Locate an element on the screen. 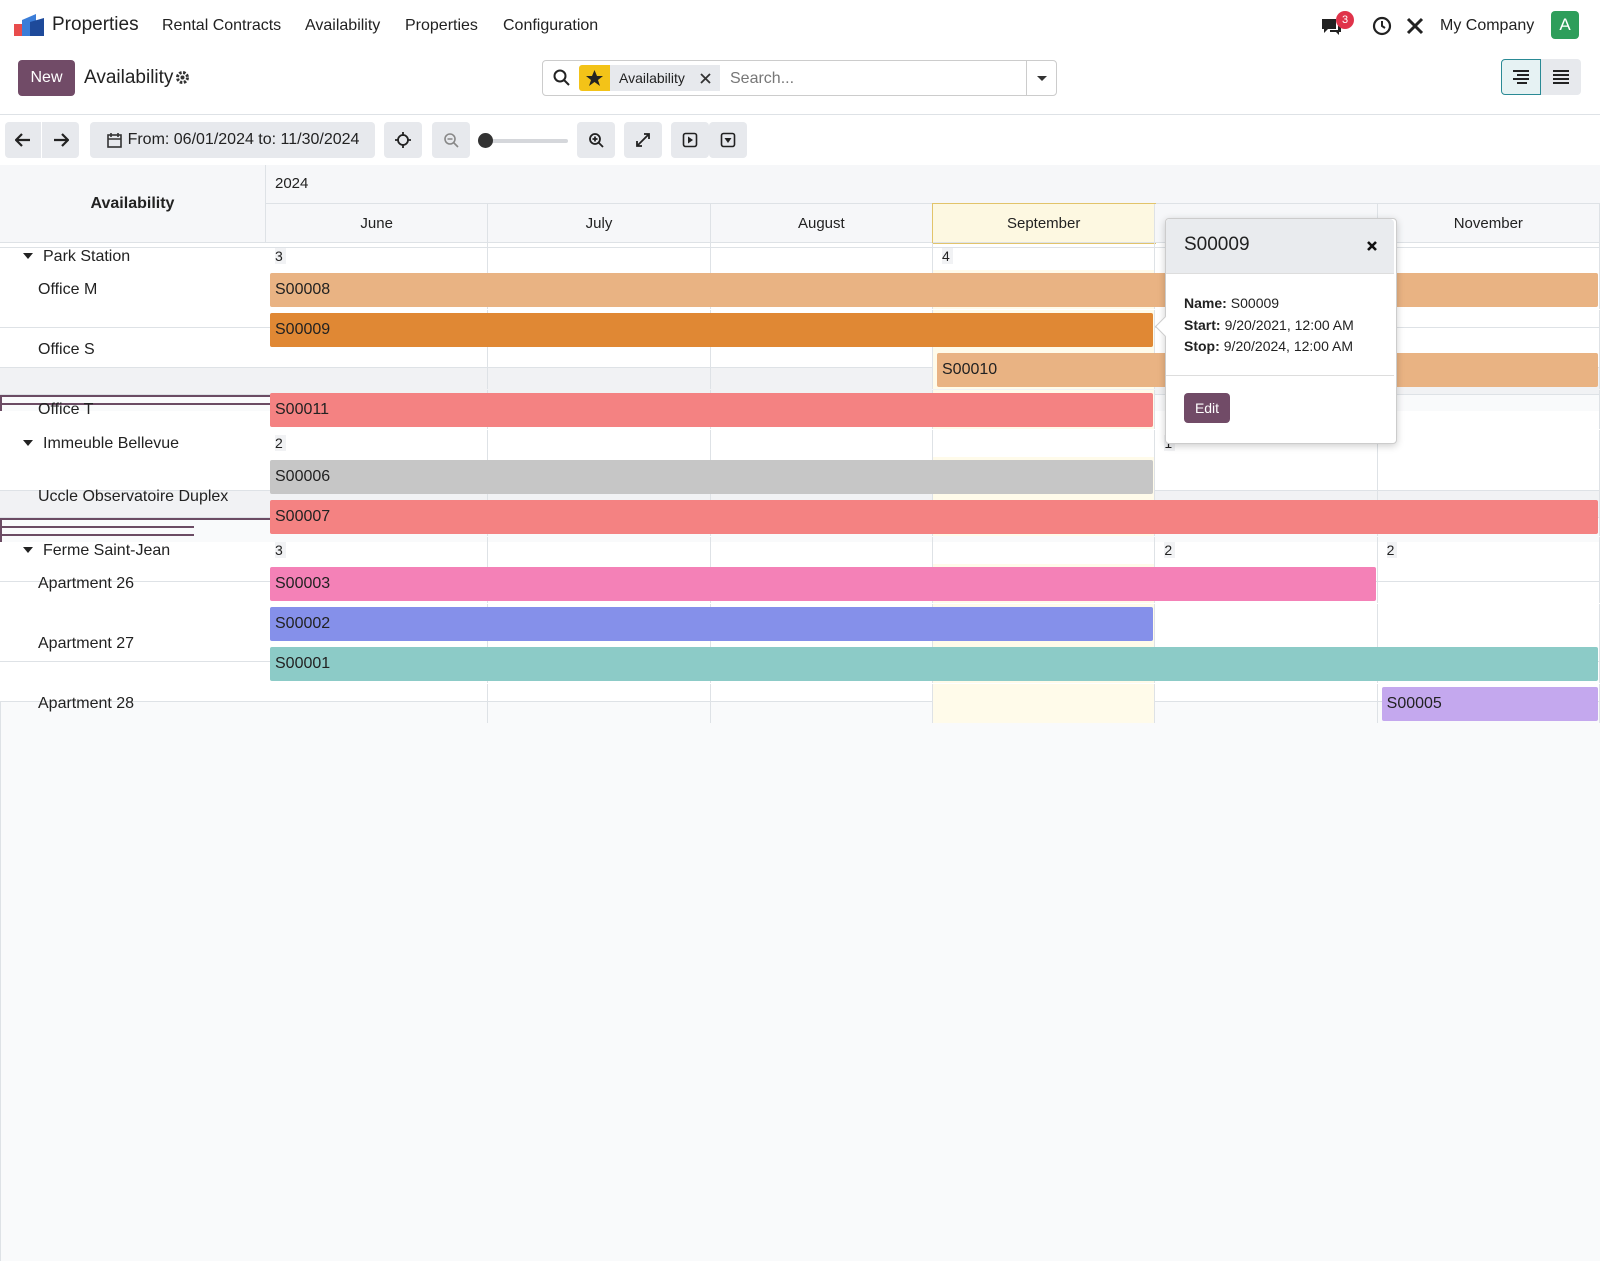 The height and width of the screenshot is (1261, 1600). company-name: My Company is located at coordinates (1487, 25).